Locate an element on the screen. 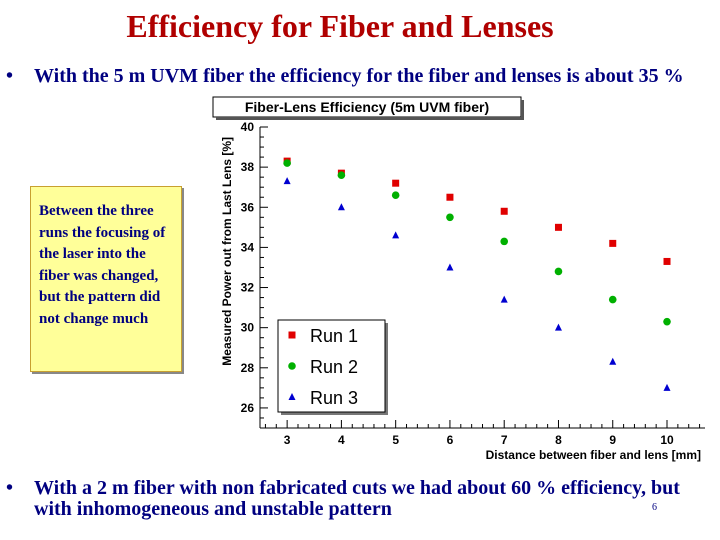 The width and height of the screenshot is (720, 540). x-tick-label: 3 is located at coordinates (287, 440).